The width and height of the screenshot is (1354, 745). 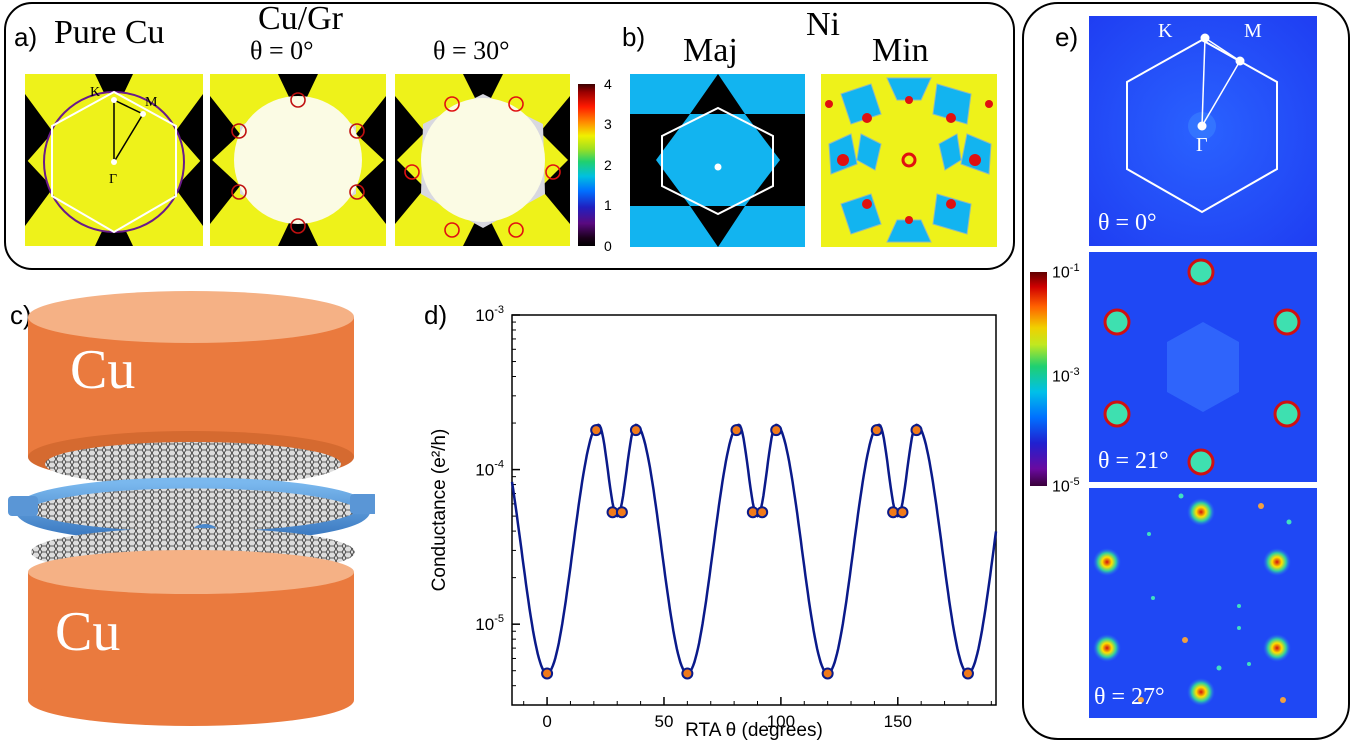 I want to click on y-tick-label: 10⁻³, so click(x=489, y=314).